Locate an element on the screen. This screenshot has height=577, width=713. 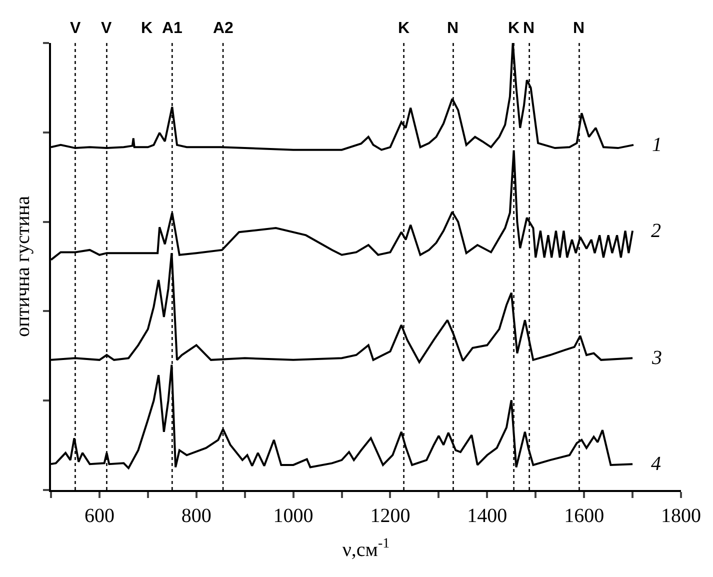
x-tick-label: 600 is located at coordinates (99, 516).